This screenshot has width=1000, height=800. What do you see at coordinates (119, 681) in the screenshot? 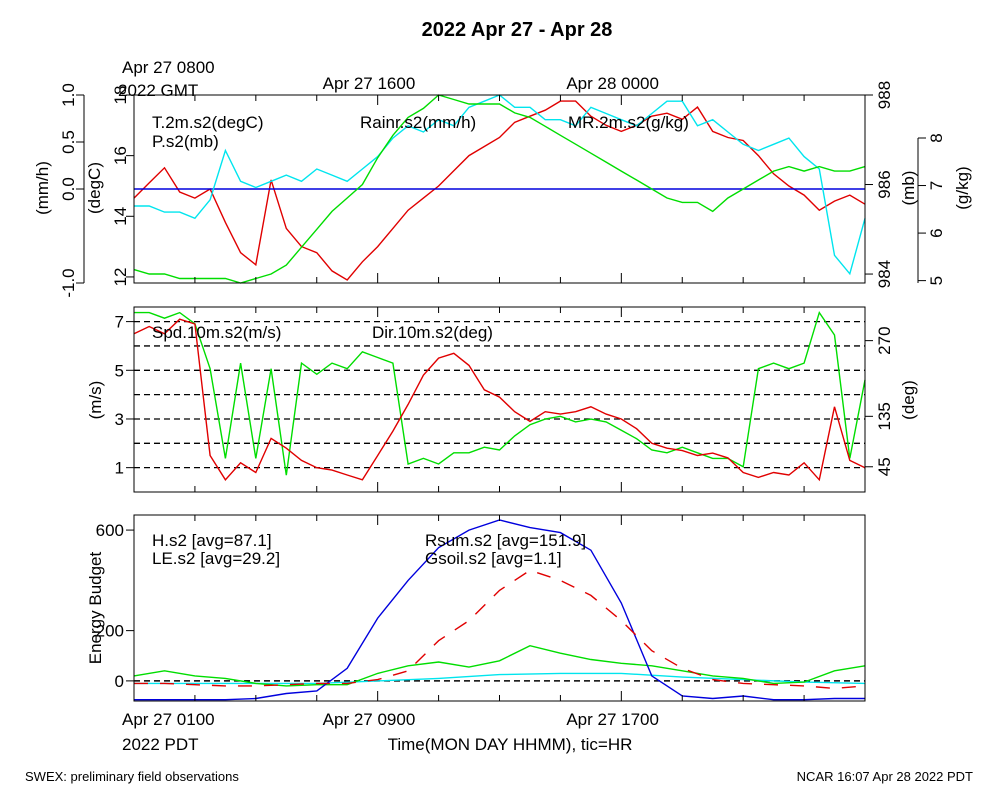
I see `energy-axis-tick-label: 0` at bounding box center [119, 681].